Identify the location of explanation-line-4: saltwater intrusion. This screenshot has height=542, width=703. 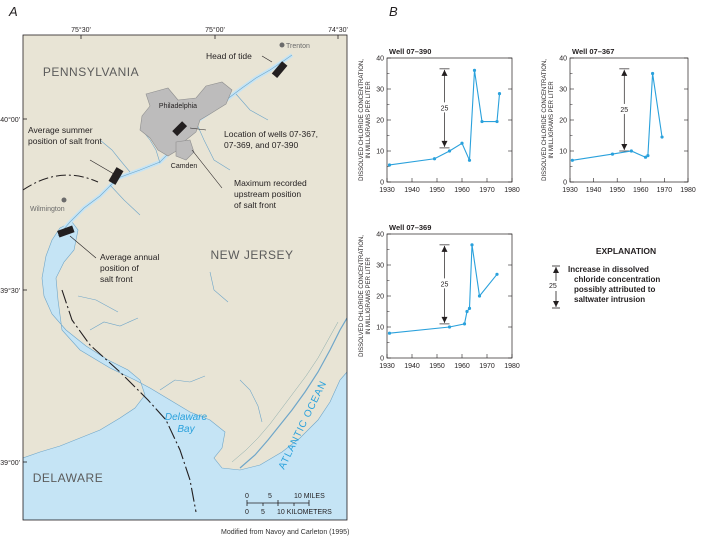
(610, 299).